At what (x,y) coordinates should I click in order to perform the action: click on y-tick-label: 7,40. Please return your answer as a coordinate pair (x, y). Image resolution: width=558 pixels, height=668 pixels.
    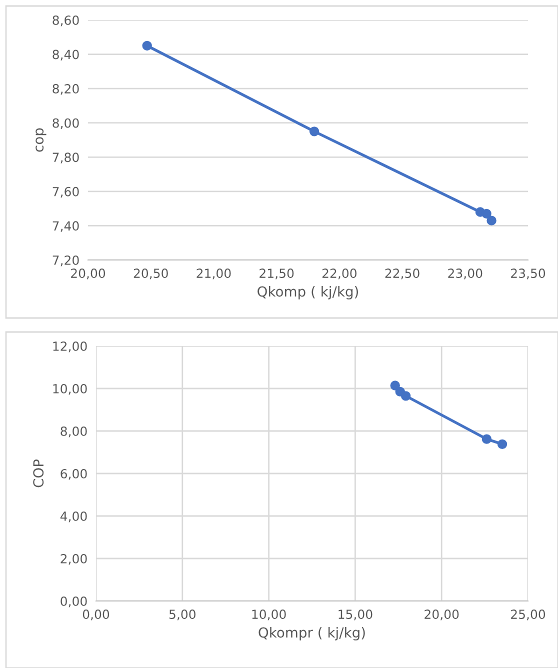
    Looking at the image, I should click on (65, 226).